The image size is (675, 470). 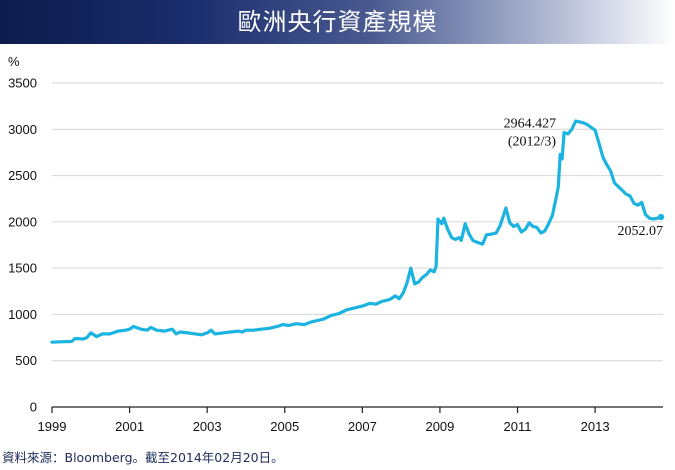 I want to click on chart-title: 歐洲央行資產規模, so click(x=337, y=22).